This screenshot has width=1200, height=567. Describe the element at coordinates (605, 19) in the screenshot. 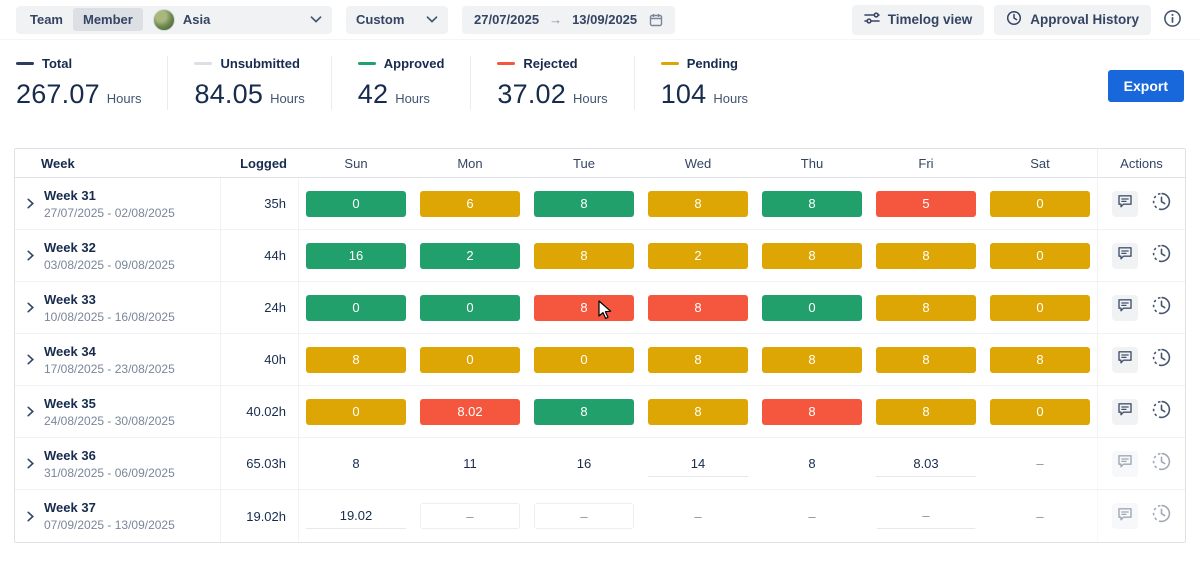

I see `date-to: 13/09/2025` at that location.